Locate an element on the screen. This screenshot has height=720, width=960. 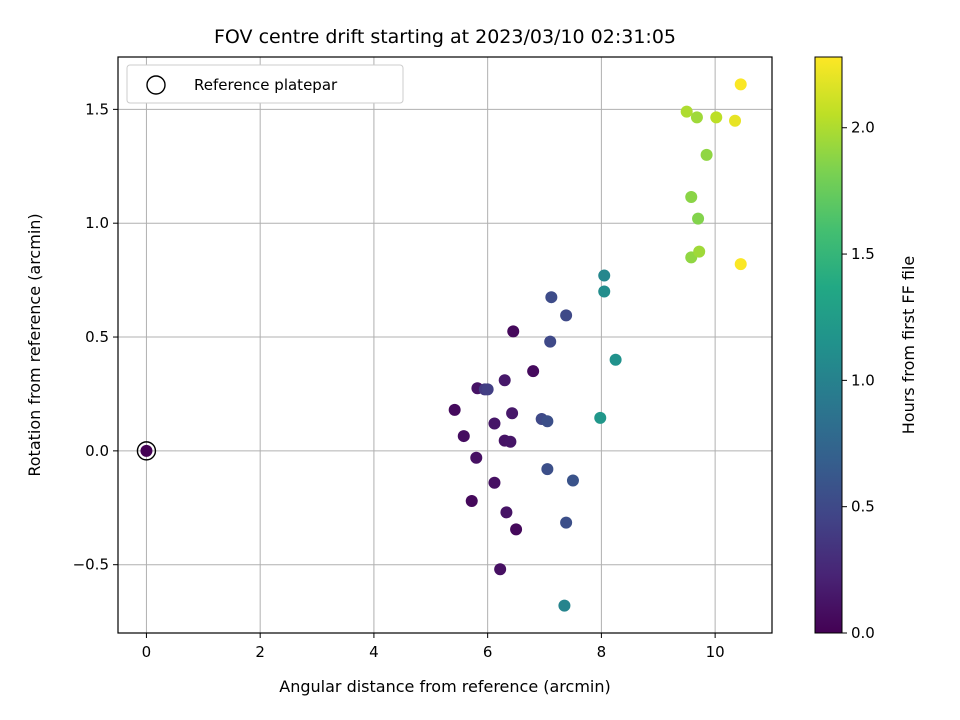
y-tick-label: 1.0 is located at coordinates (97, 223).